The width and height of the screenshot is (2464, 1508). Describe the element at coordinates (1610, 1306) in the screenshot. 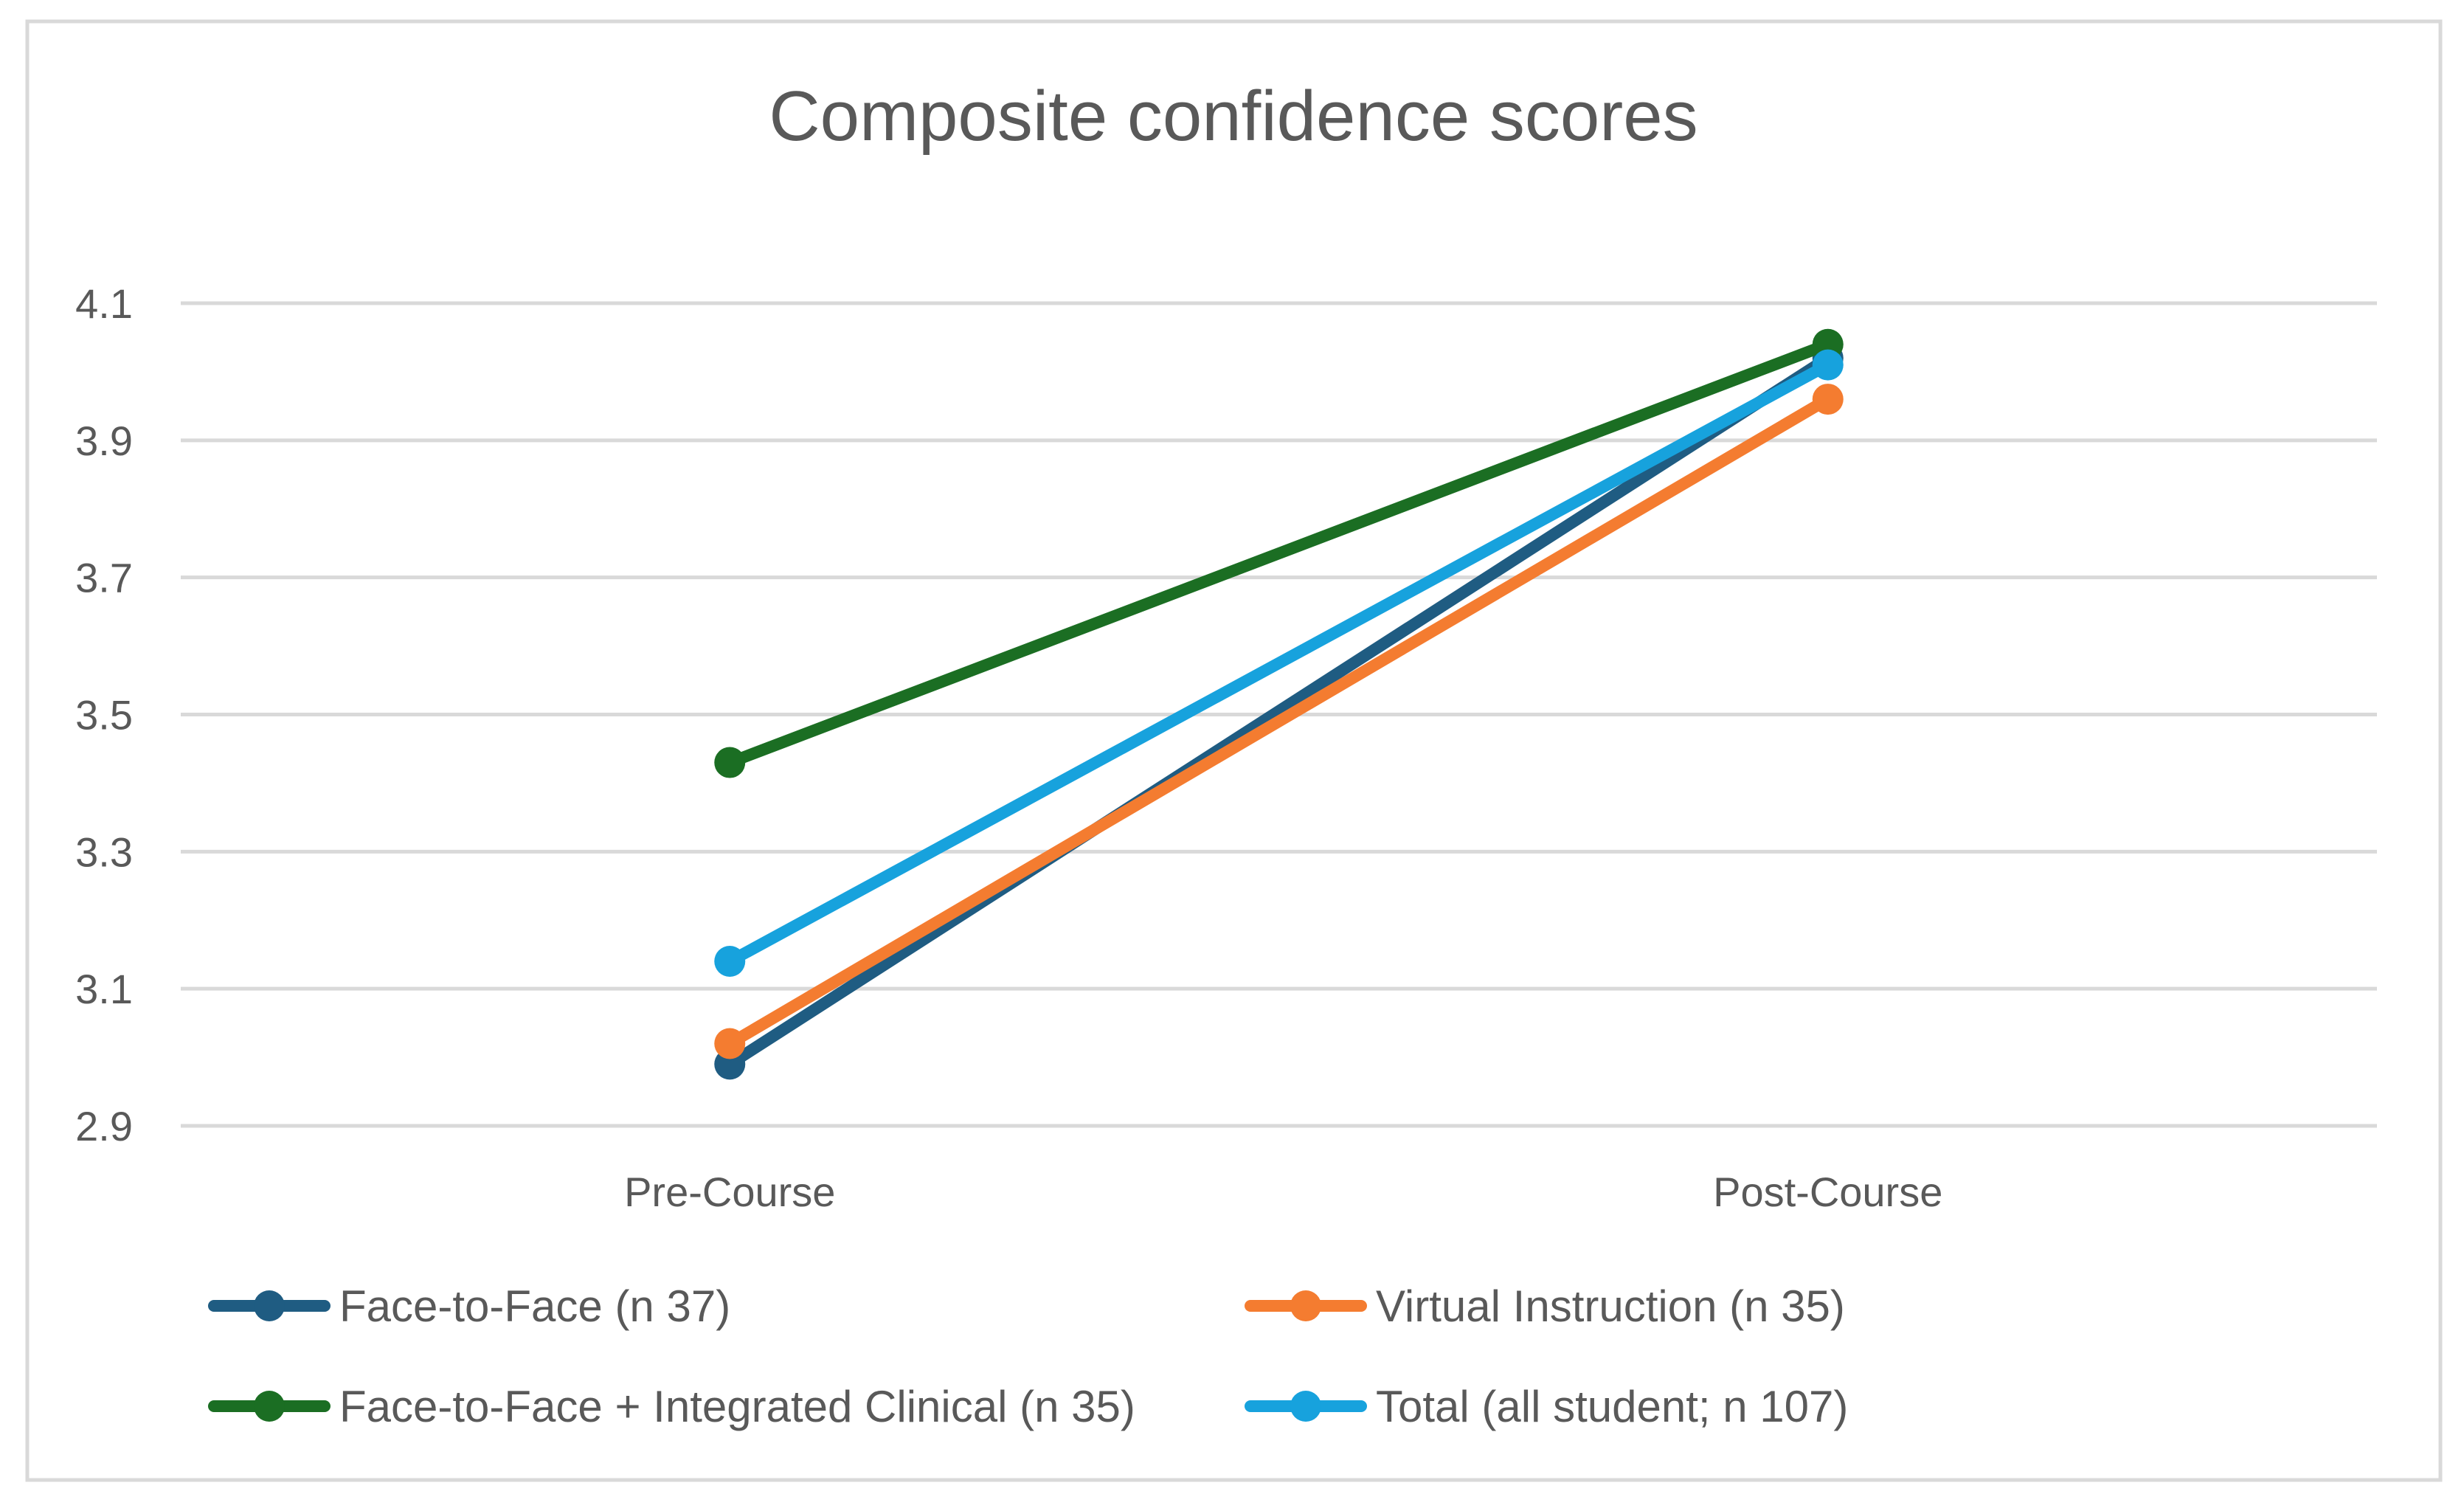

I see `legend-label: Virtual Instruction (n 35)` at that location.